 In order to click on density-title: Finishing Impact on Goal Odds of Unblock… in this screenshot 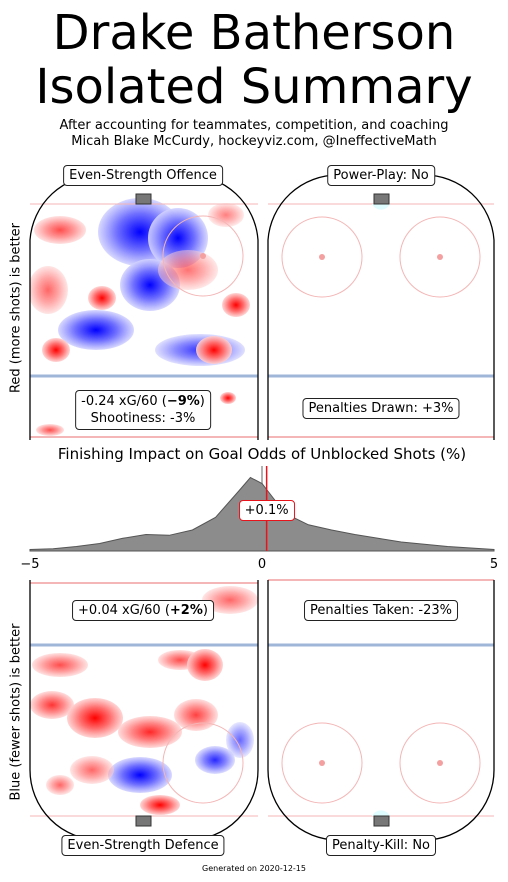, I will do `click(262, 454)`.